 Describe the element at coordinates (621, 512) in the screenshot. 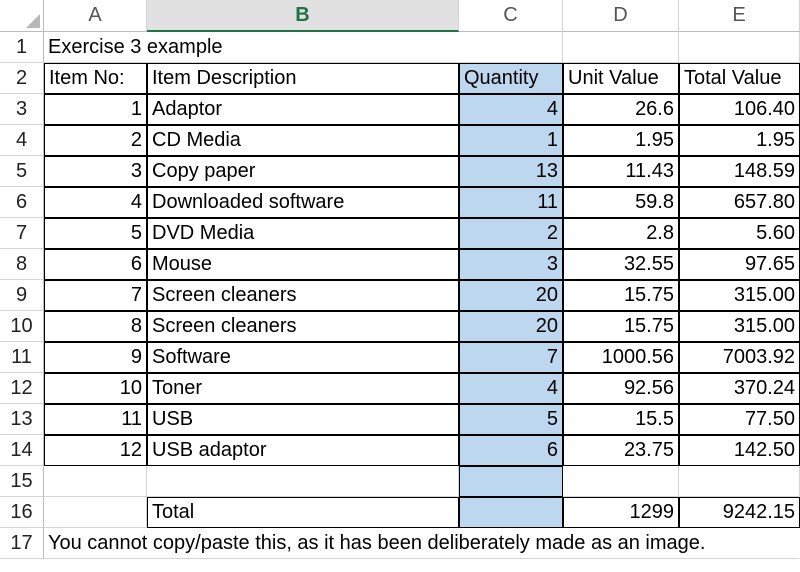

I see `unit-value-total-cell: 1299` at that location.